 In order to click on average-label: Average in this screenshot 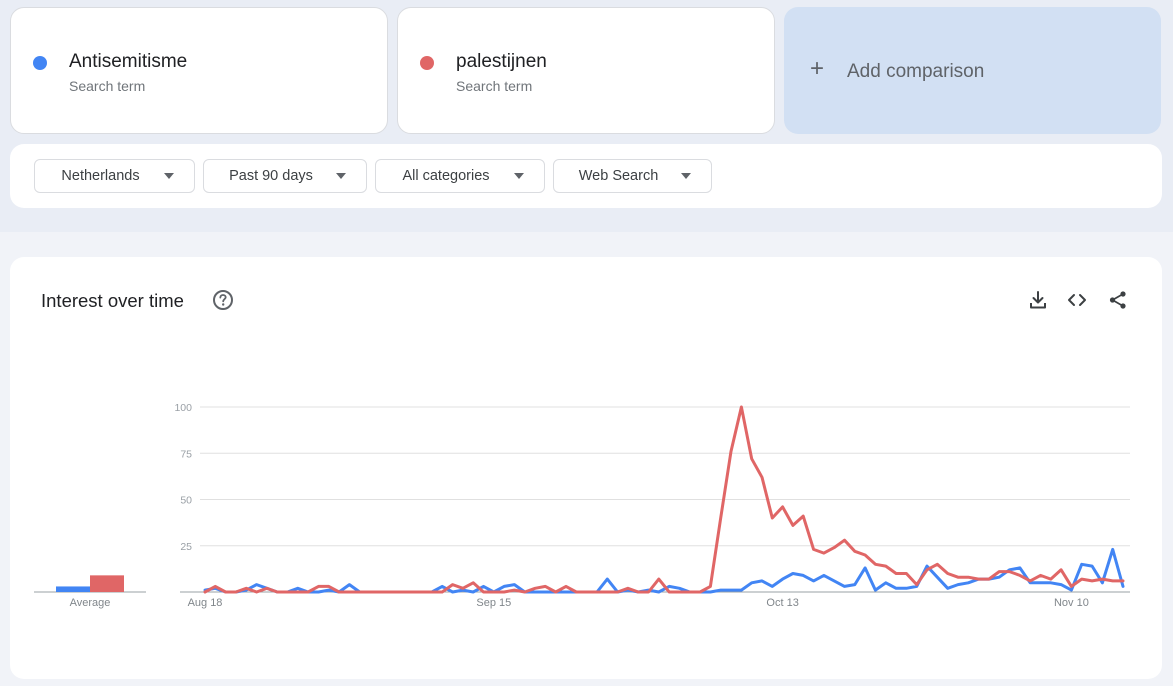, I will do `click(90, 603)`.